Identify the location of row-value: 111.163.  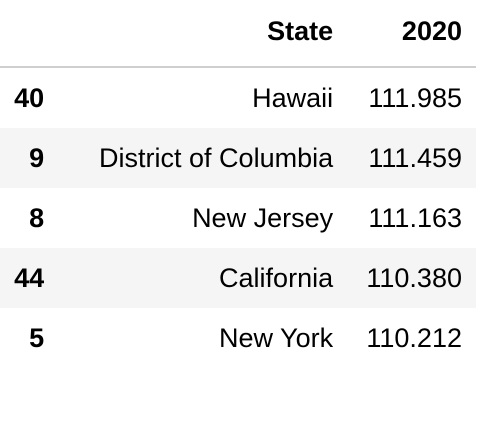
(415, 217).